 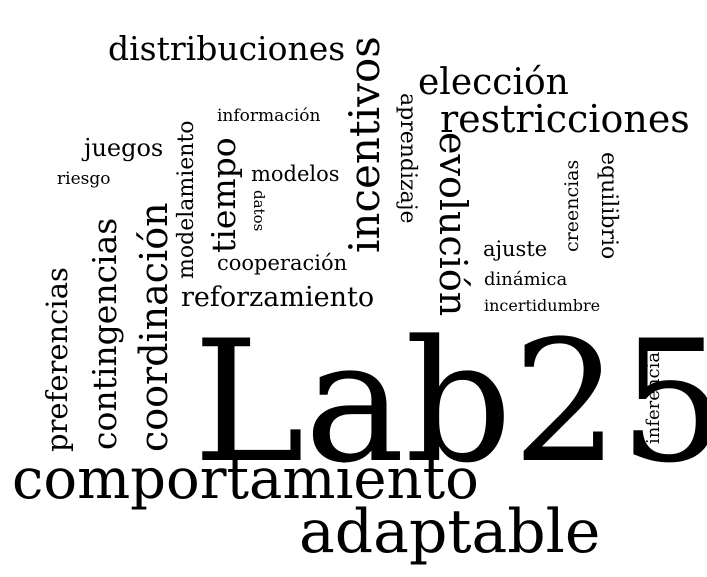 I want to click on word-eleccion: elección, so click(x=493, y=82).